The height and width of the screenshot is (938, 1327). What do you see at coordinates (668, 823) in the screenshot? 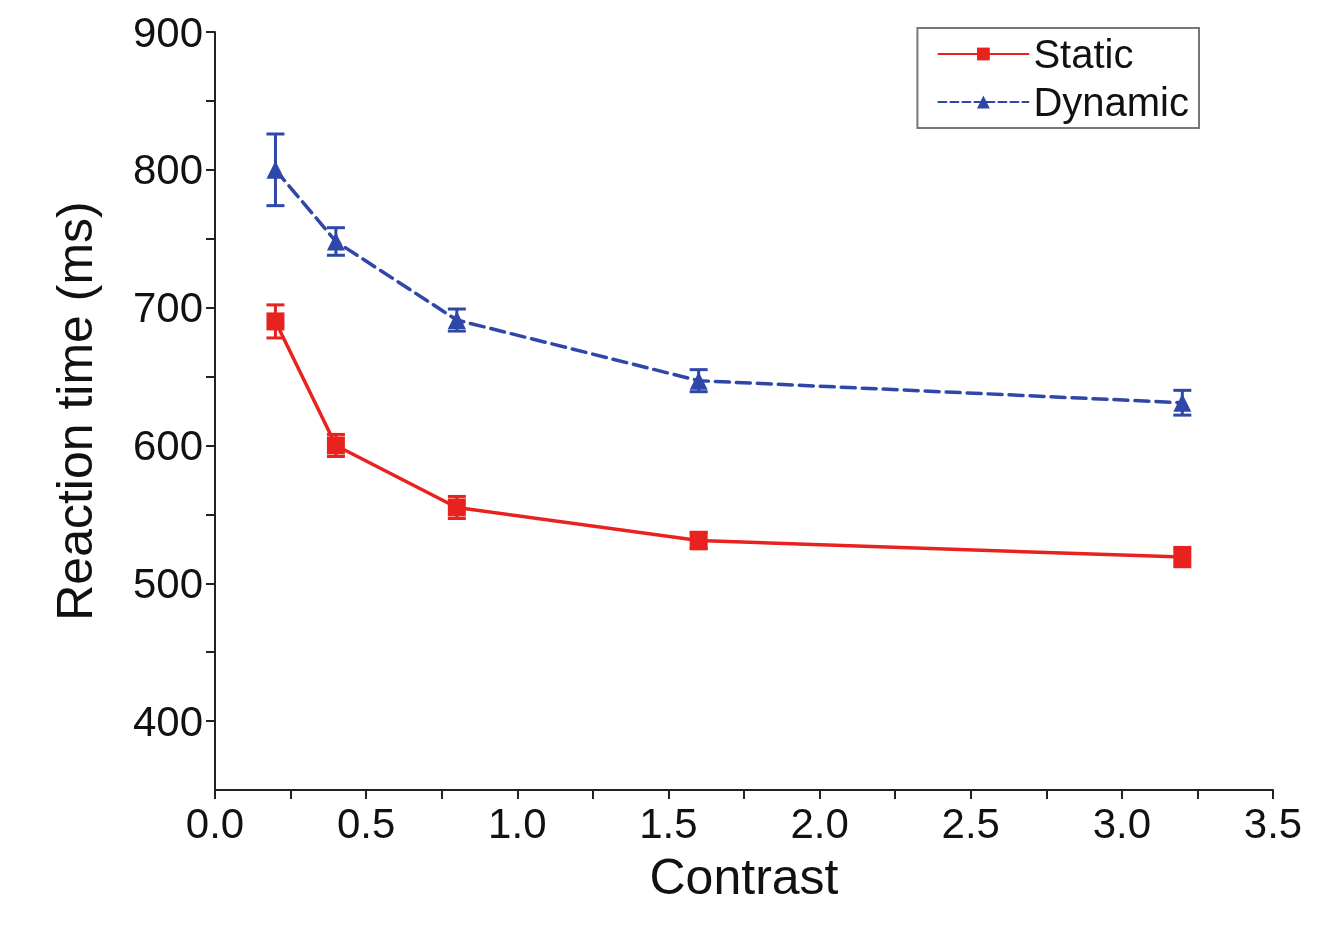
I see `x-tick-label: 1.5` at bounding box center [668, 823].